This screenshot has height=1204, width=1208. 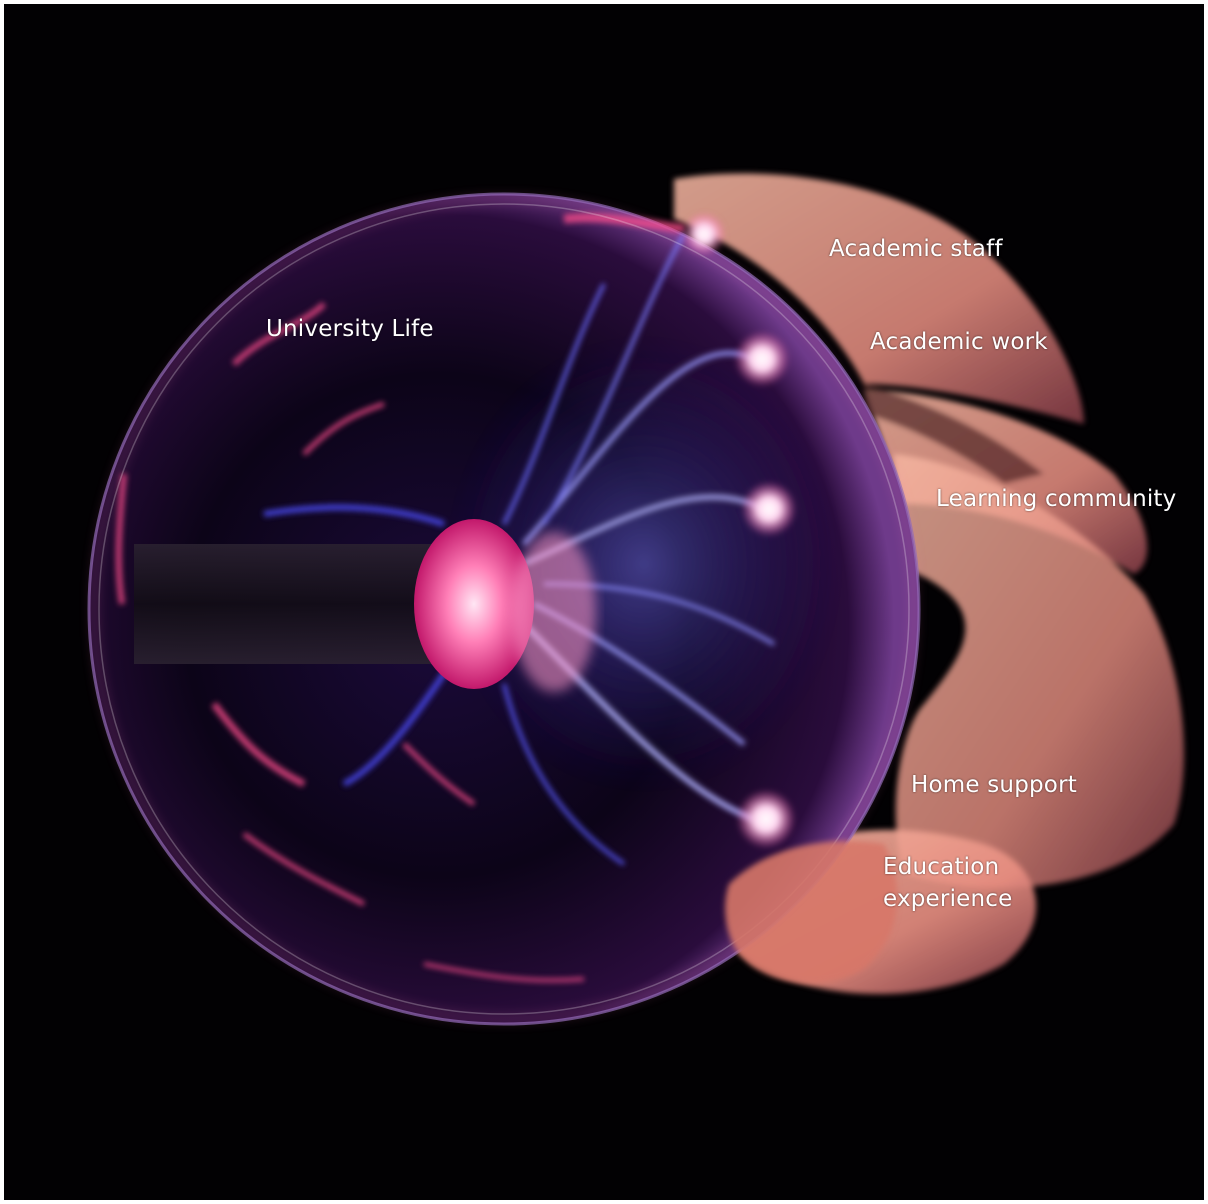 I want to click on label-university-life: University Life, so click(x=350, y=329).